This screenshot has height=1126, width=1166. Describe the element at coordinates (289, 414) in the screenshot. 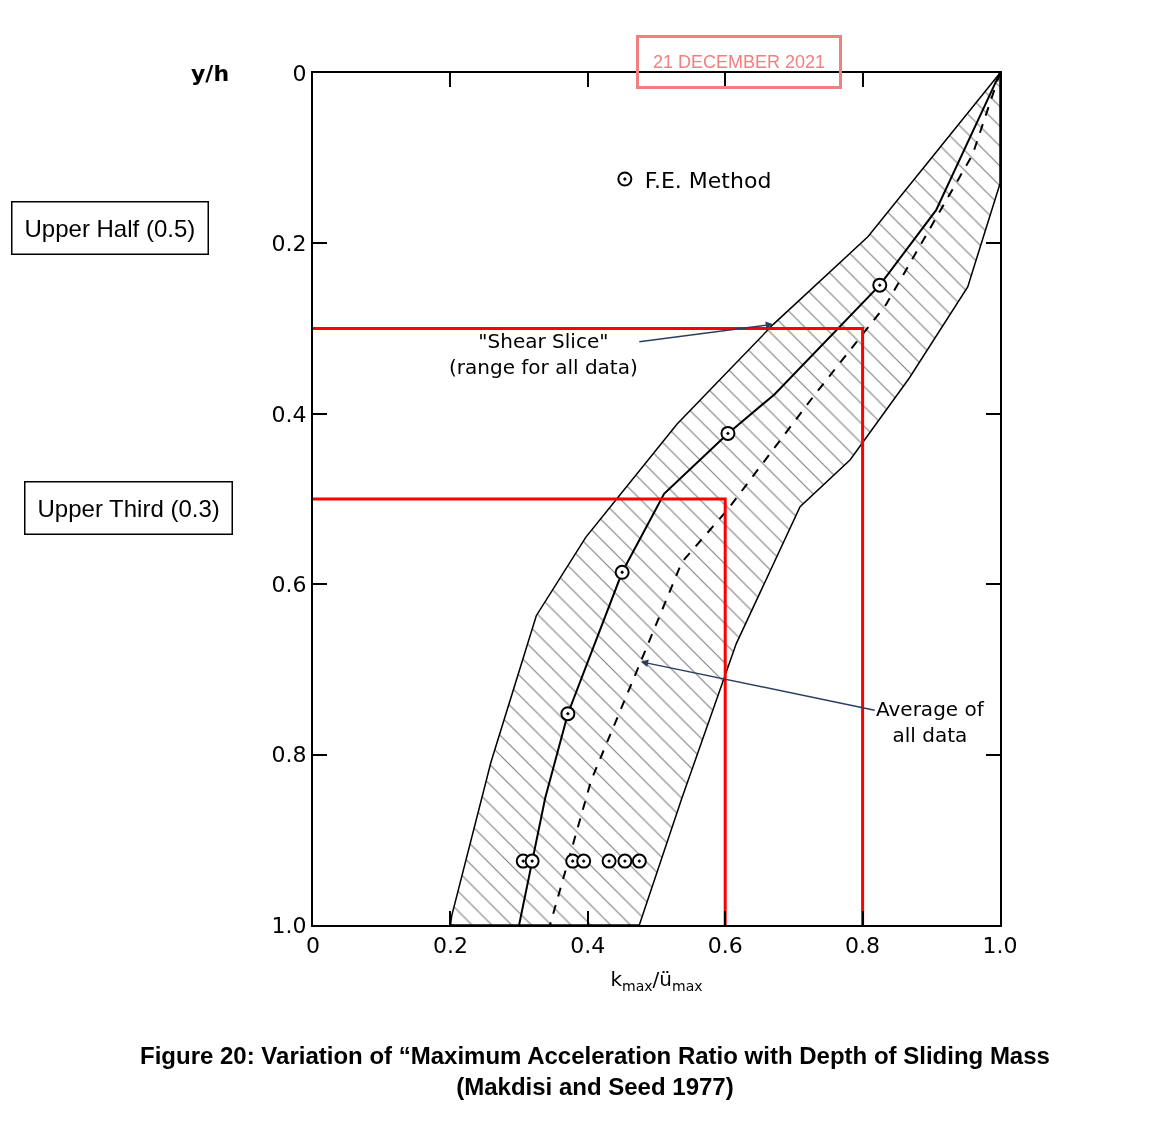

I see `y-tick-label: 0.4` at that location.